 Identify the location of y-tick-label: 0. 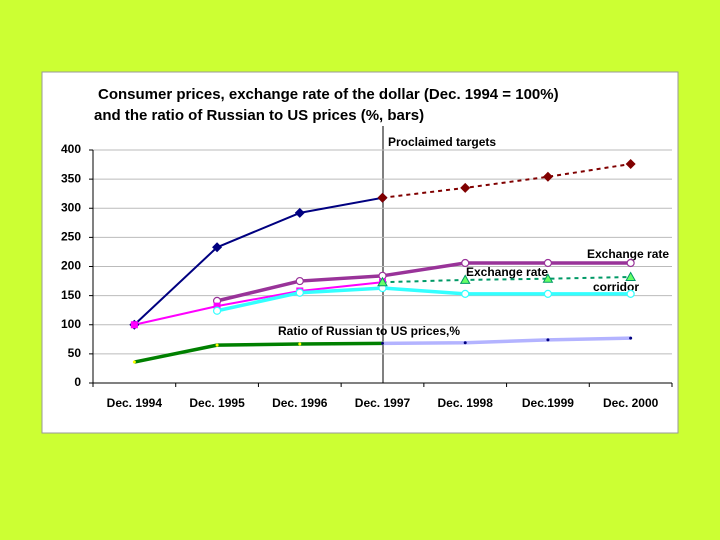
(77, 382).